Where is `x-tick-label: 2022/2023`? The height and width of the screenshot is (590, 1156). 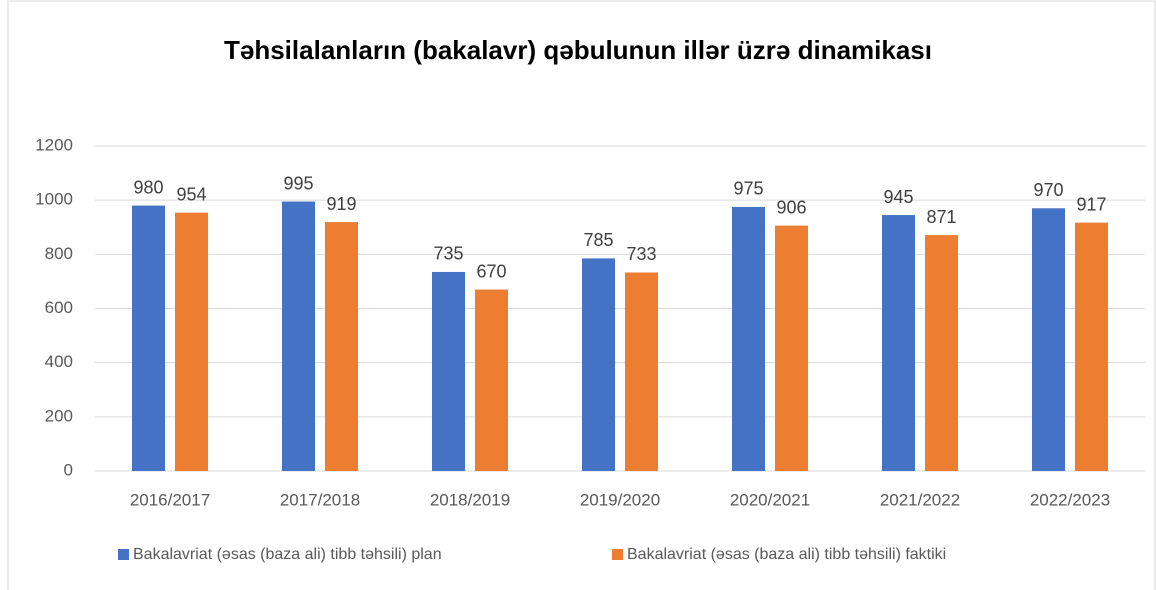
x-tick-label: 2022/2023 is located at coordinates (1070, 499).